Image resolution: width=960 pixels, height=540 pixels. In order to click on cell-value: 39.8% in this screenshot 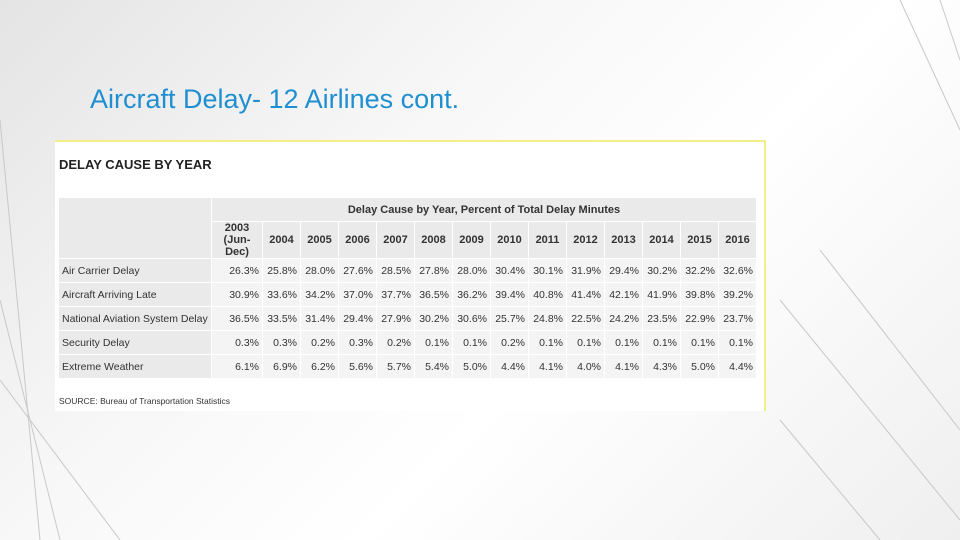, I will do `click(699, 294)`.